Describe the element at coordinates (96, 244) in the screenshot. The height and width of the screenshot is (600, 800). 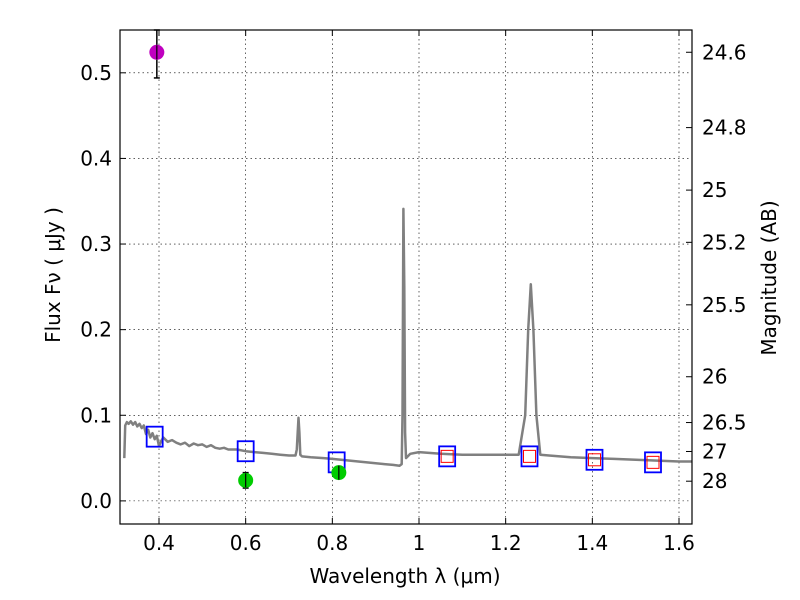
I see `y-tick-label: 0.3` at that location.